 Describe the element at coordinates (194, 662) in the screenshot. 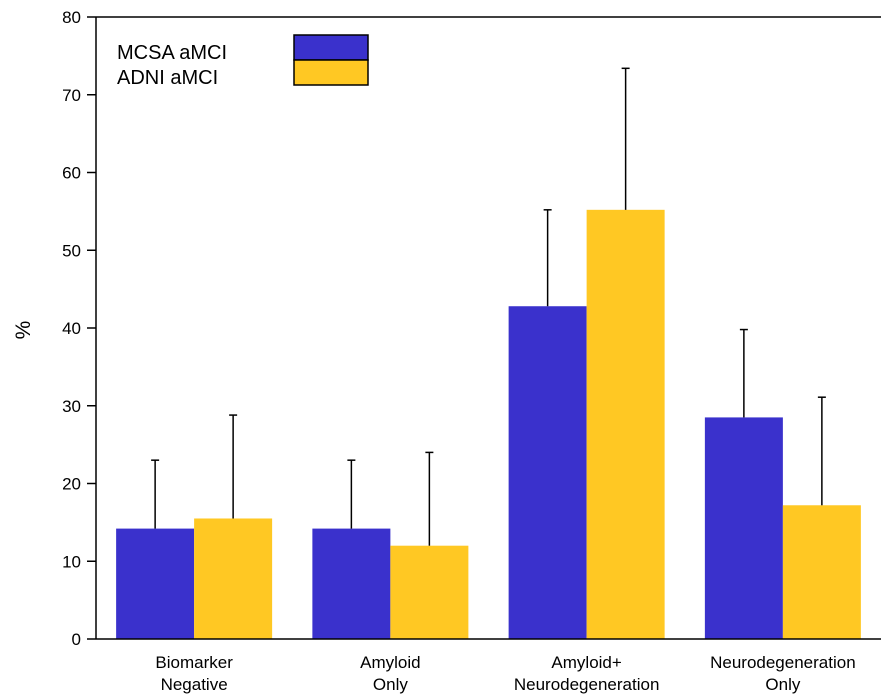

I see `x-tick-label-line: Biomarker` at that location.